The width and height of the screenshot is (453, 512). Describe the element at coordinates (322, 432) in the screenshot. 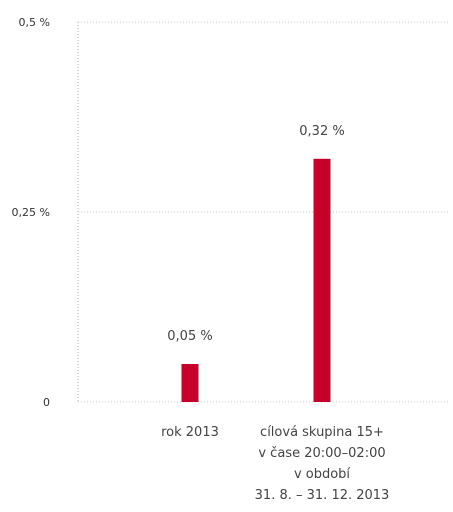

I see `category-label-1-line-0: cílová skupina 15+` at that location.